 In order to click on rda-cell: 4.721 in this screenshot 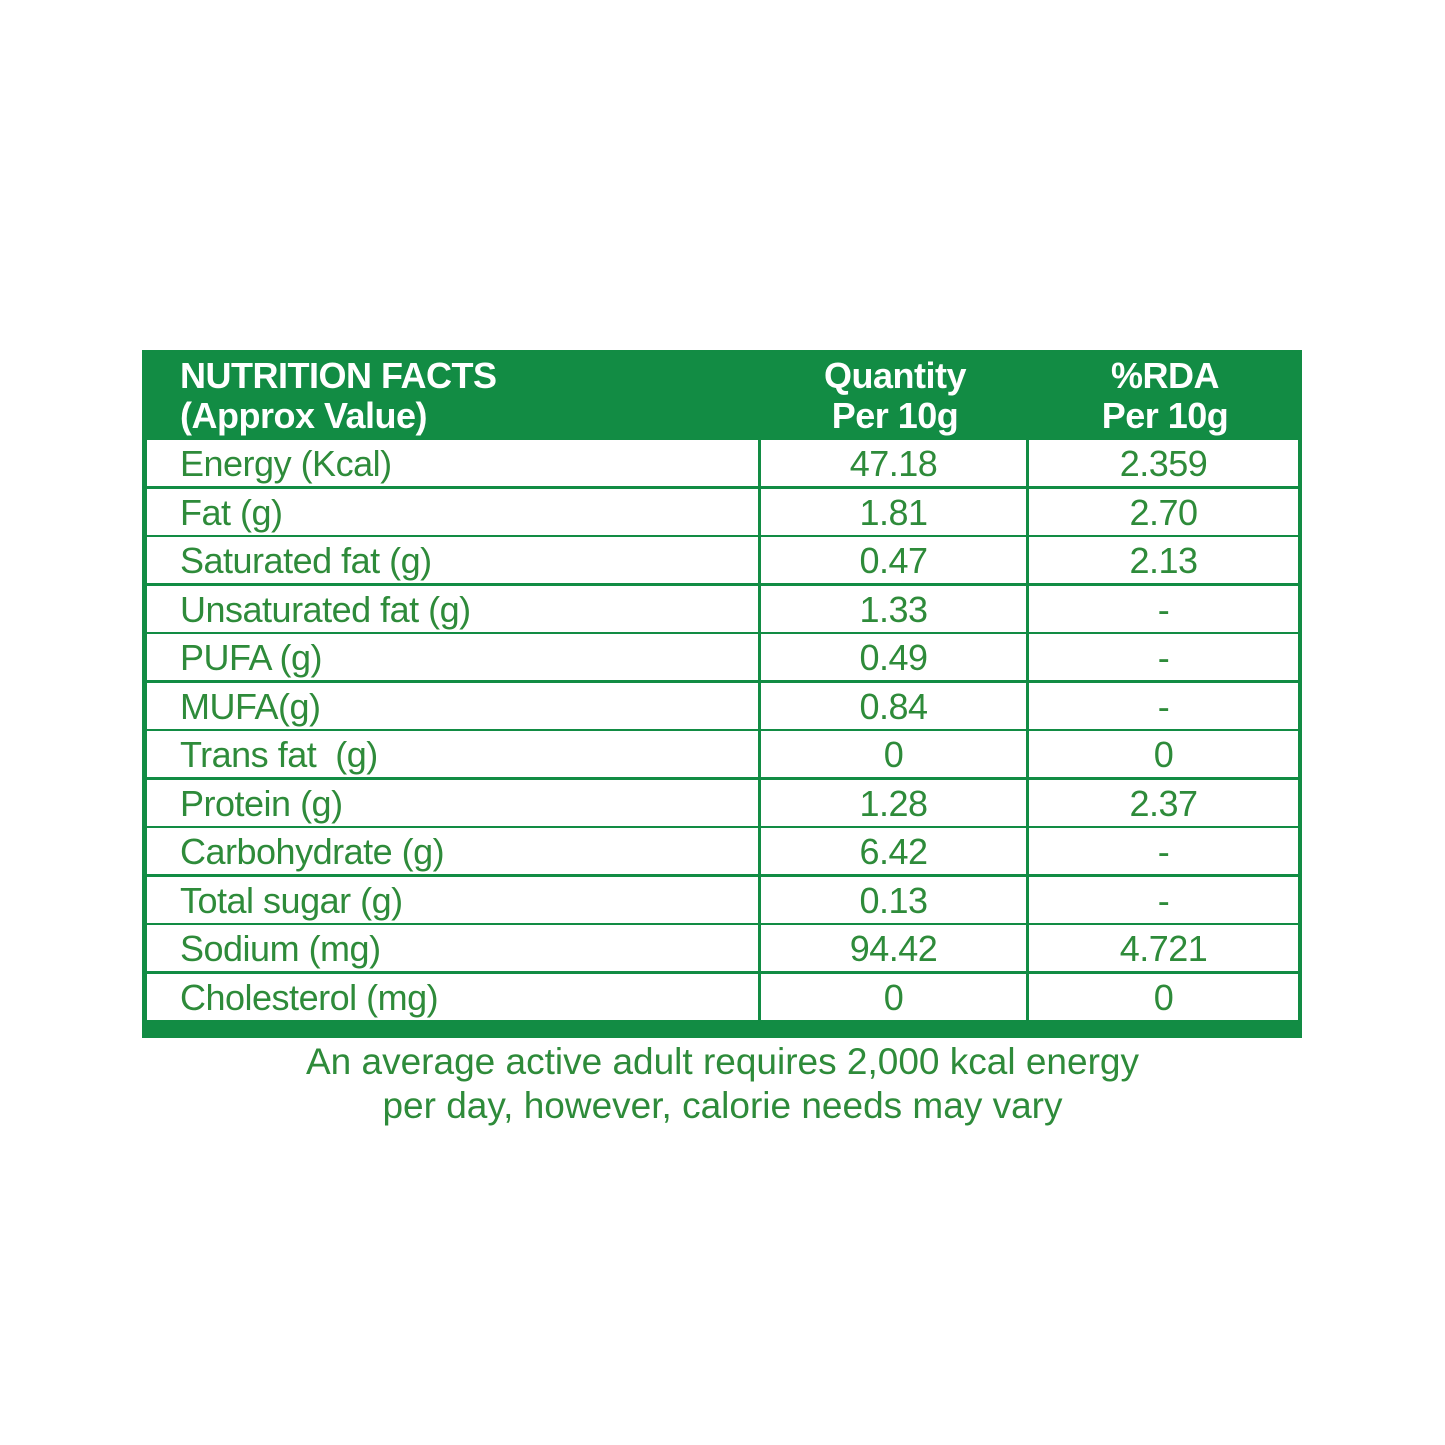, I will do `click(1163, 948)`.